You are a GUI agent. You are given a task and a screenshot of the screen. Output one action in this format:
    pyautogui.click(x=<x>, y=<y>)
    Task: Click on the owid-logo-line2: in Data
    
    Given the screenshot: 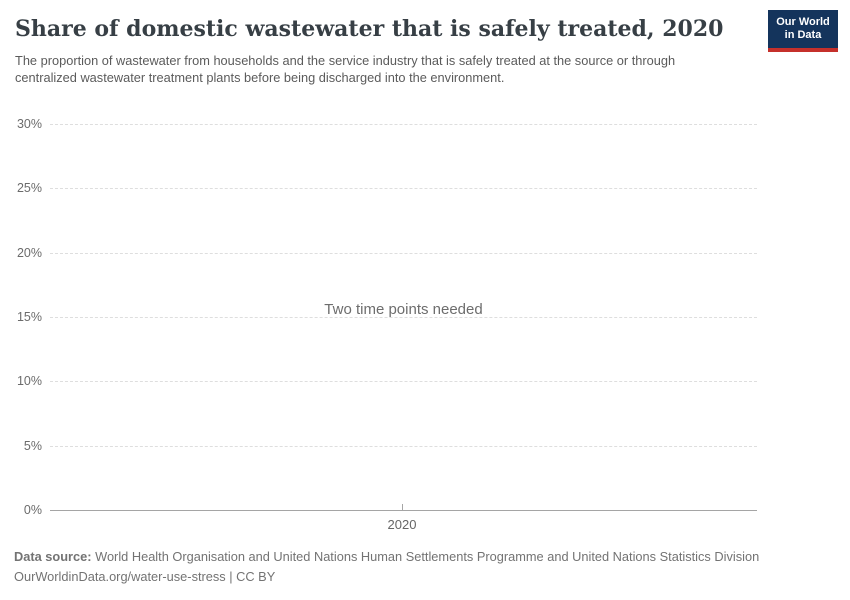 What is the action you would take?
    pyautogui.click(x=803, y=35)
    